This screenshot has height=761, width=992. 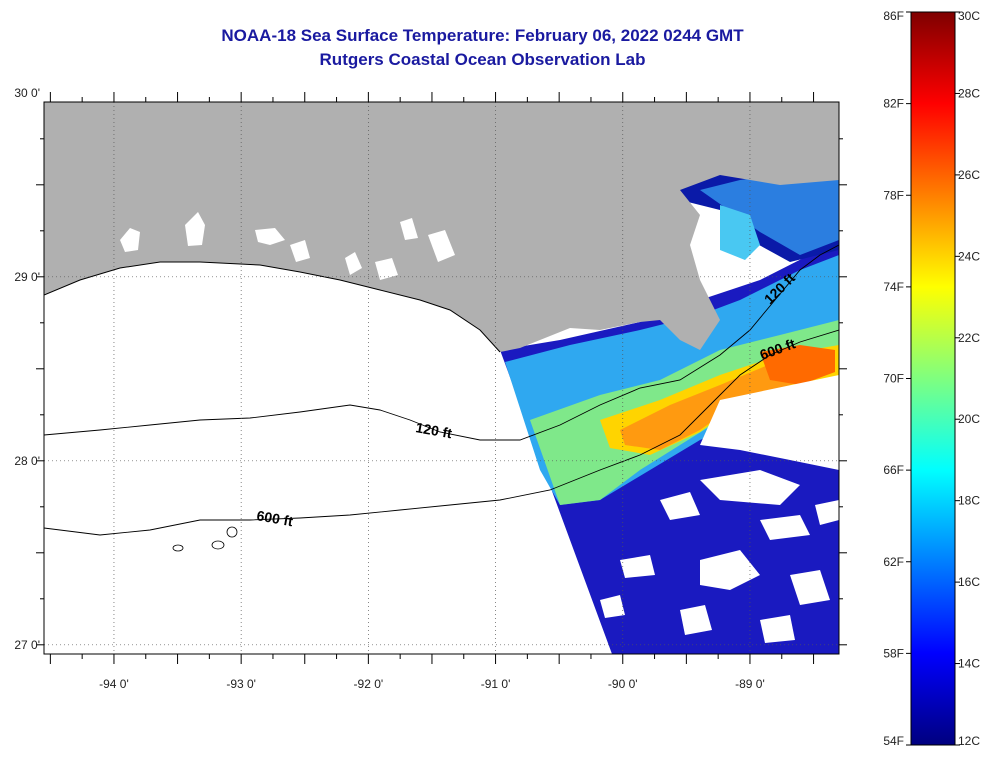 What do you see at coordinates (893, 653) in the screenshot?
I see `colorbar-fahrenheit-label: 58F` at bounding box center [893, 653].